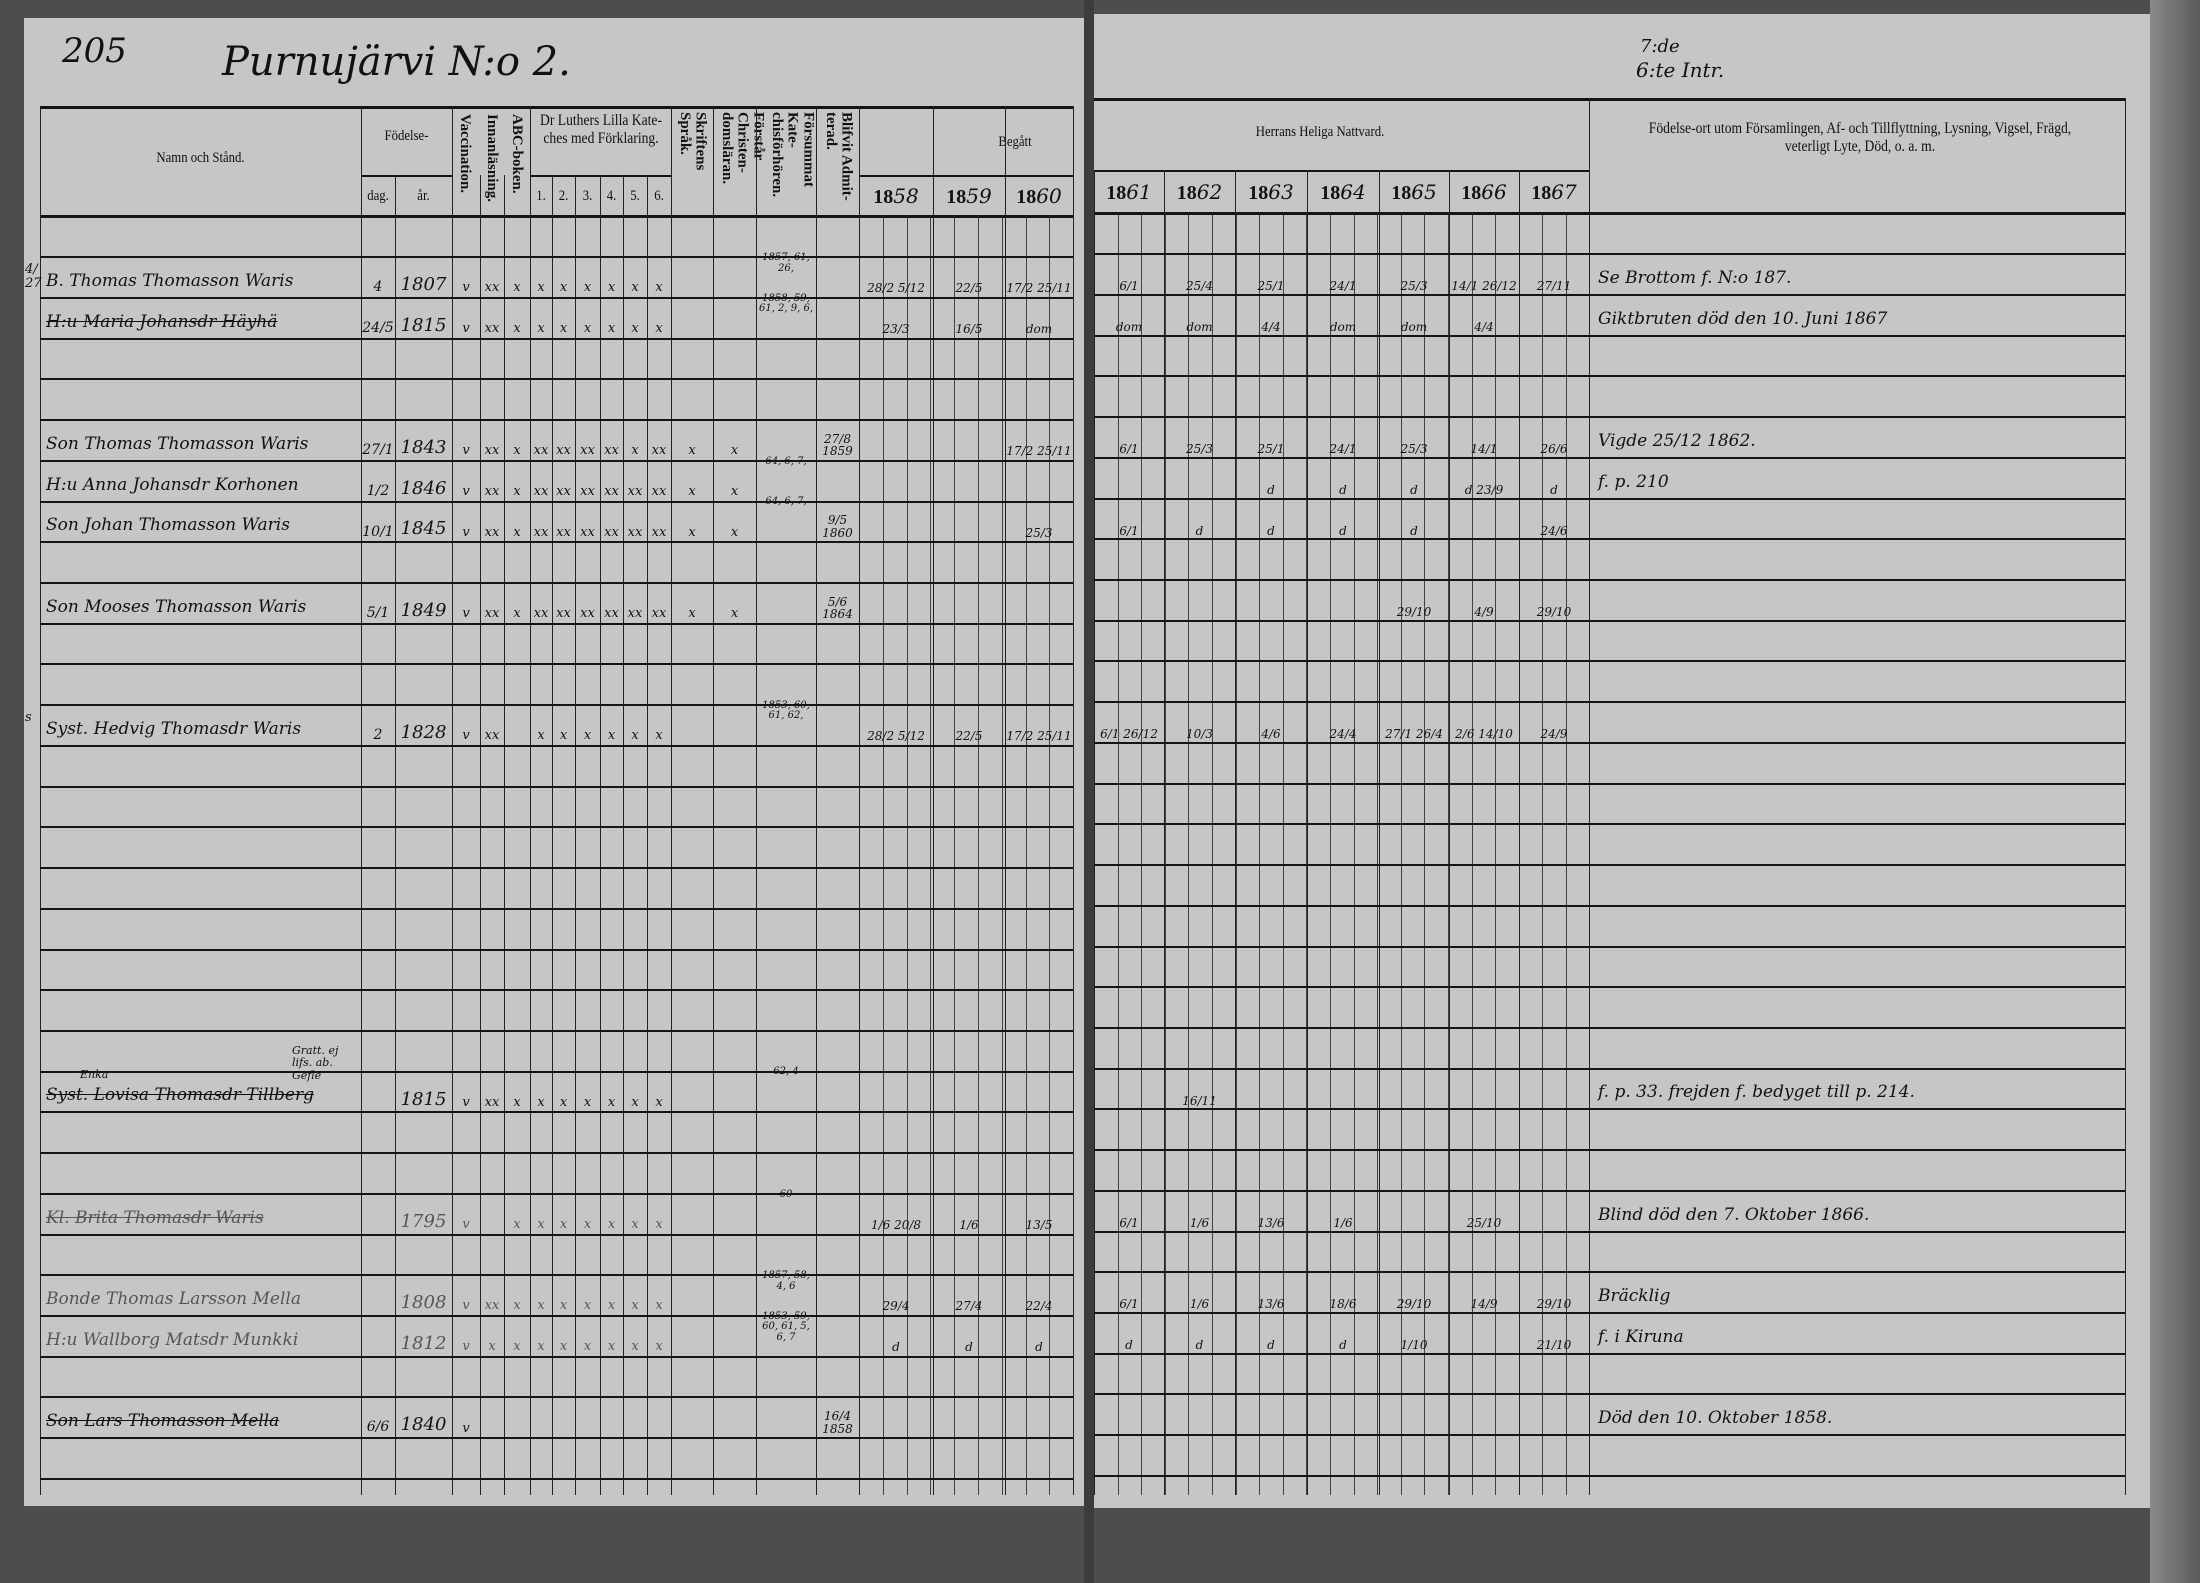 The width and height of the screenshot is (2200, 1583). What do you see at coordinates (406, 176) in the screenshot?
I see `header-sub-rule` at bounding box center [406, 176].